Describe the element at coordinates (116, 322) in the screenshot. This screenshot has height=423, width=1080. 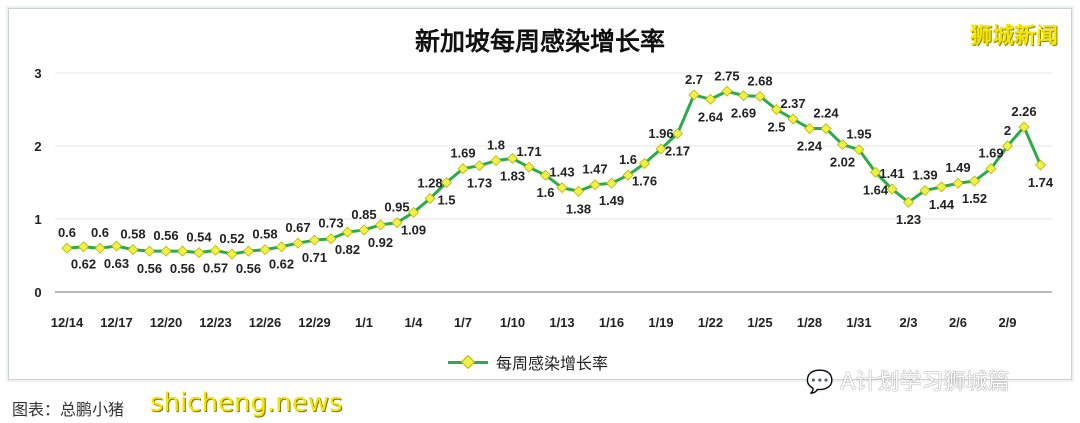
I see `x-tick-label: 12/17` at that location.